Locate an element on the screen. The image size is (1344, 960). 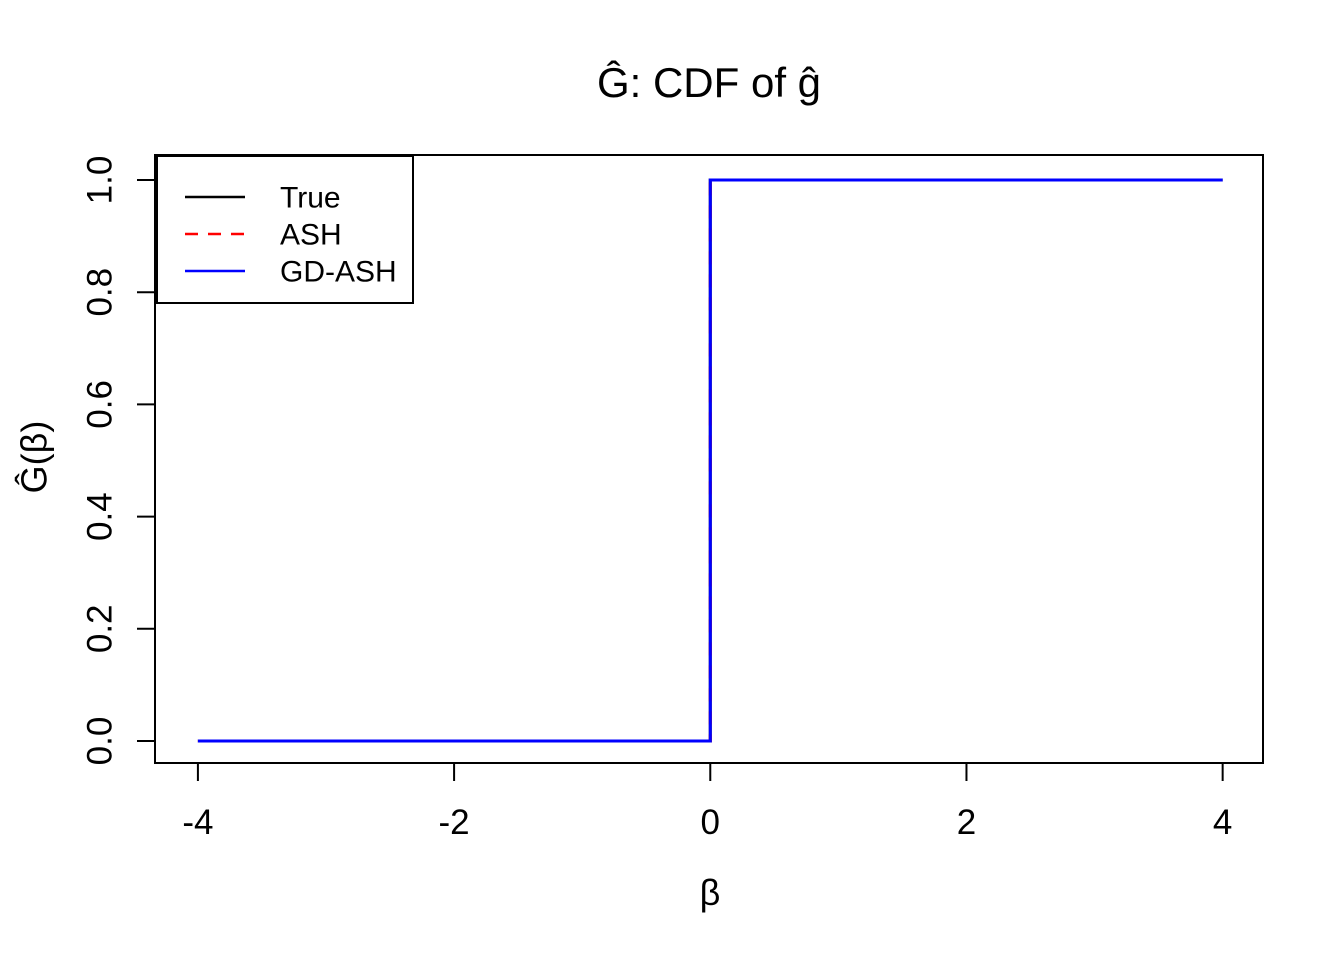
legend-label-ash: ASH is located at coordinates (311, 235).